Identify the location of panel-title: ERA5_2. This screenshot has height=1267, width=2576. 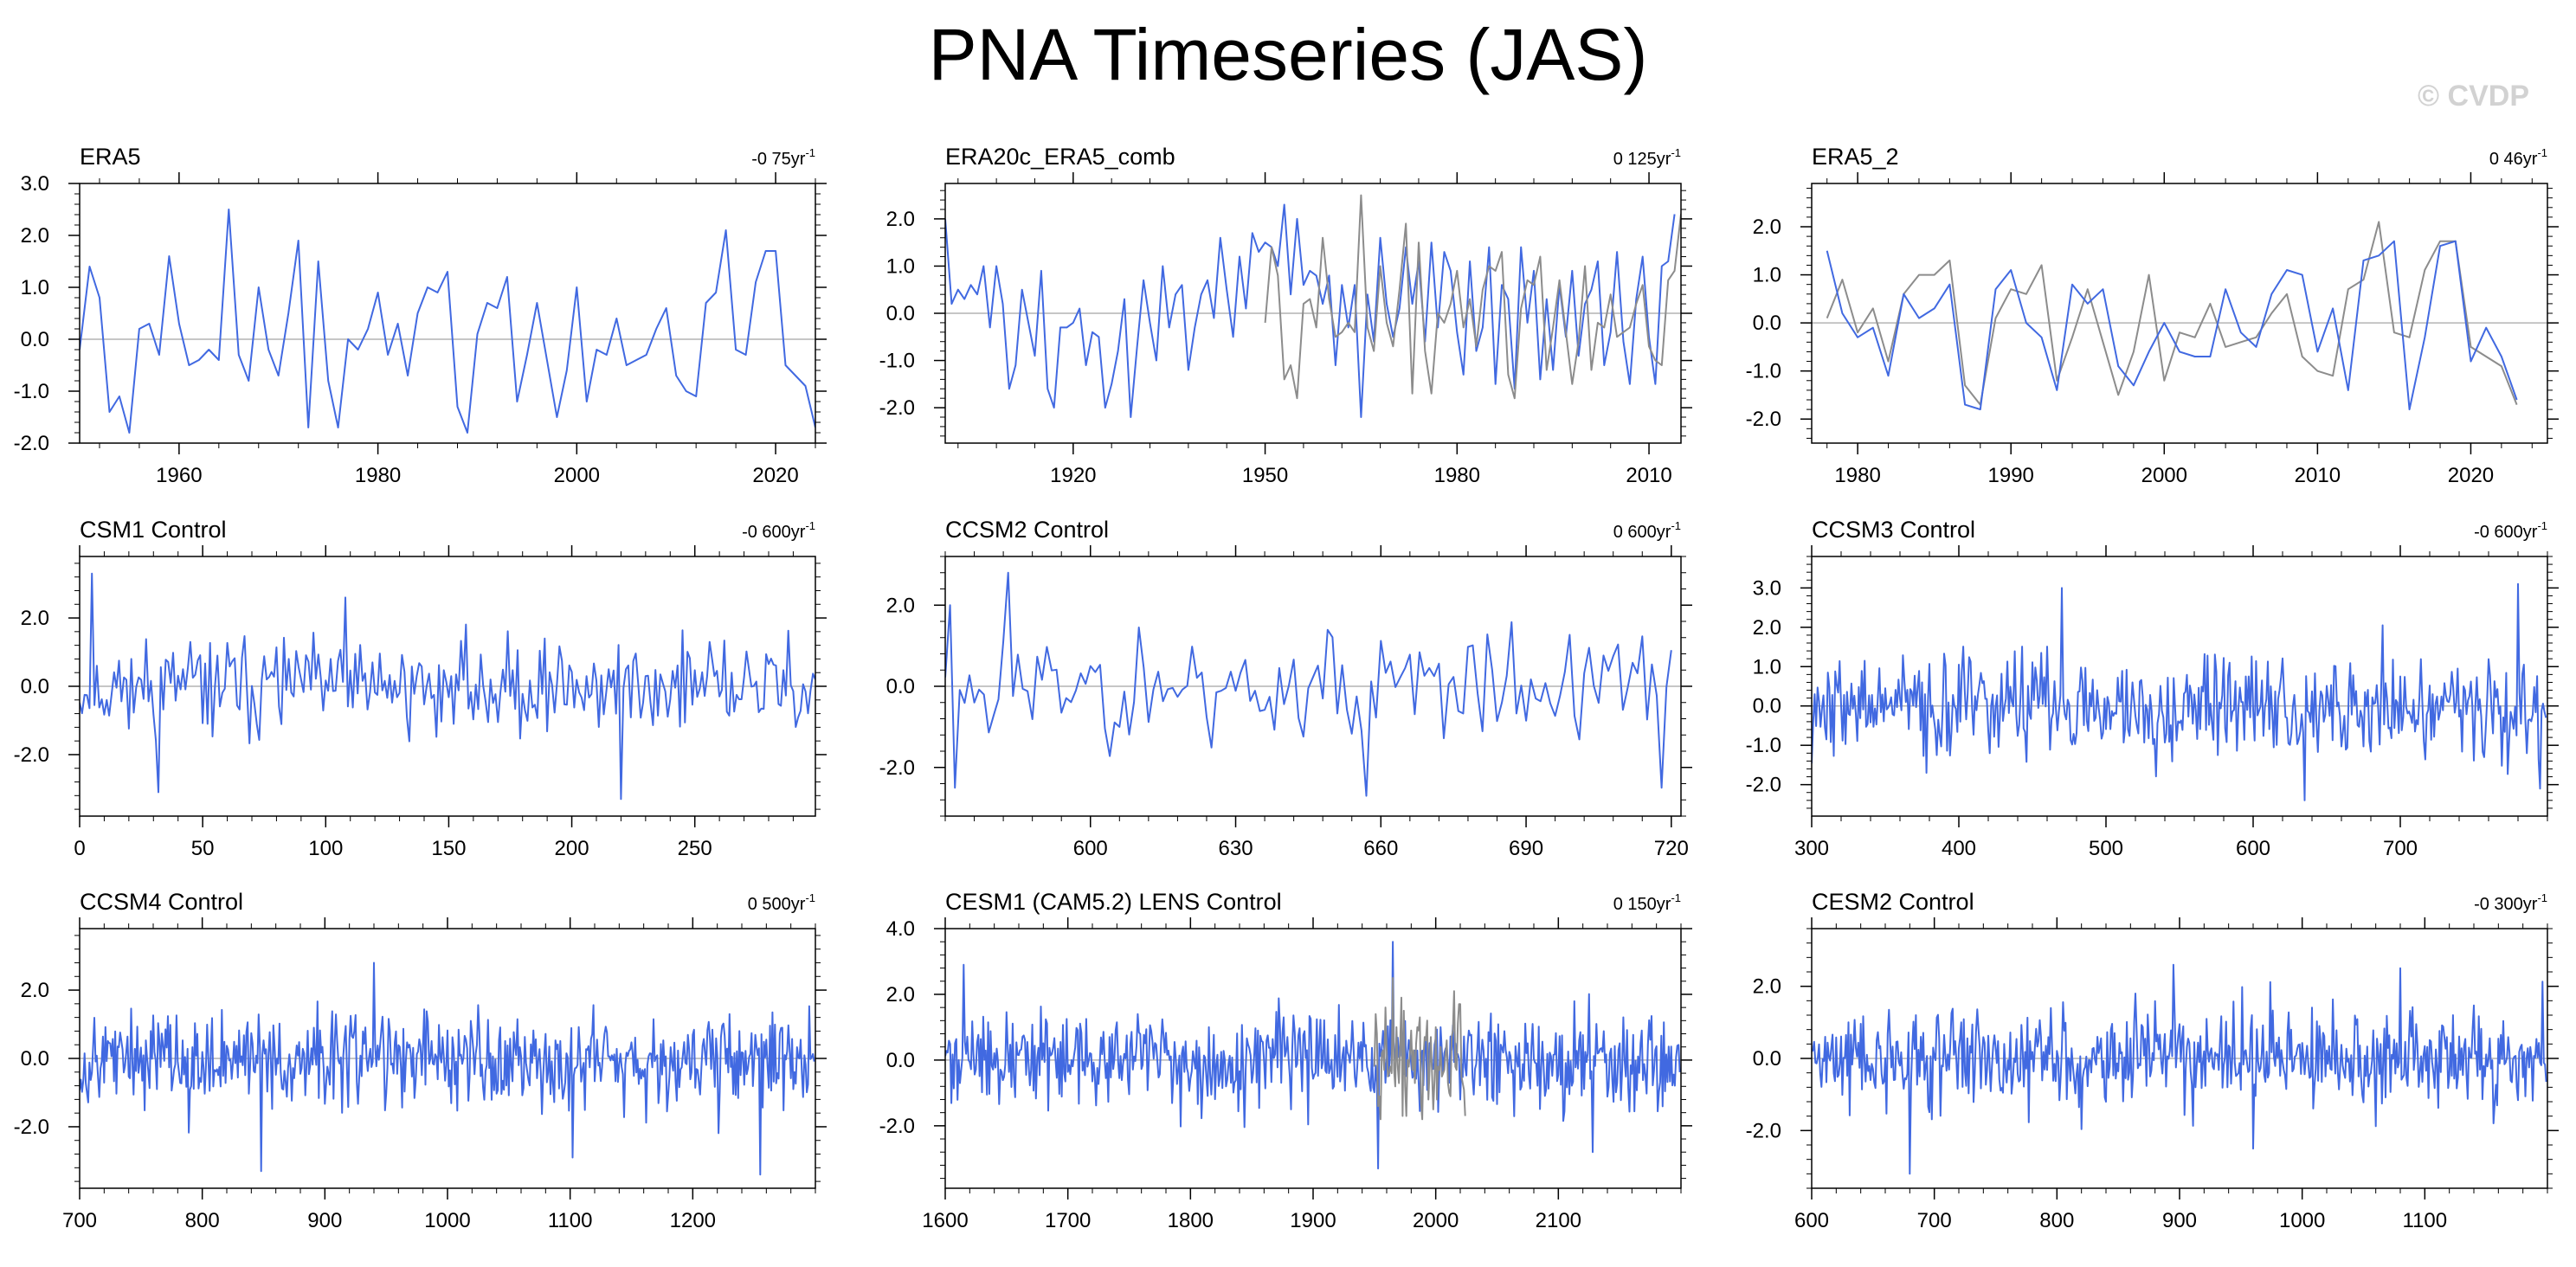
(1855, 157).